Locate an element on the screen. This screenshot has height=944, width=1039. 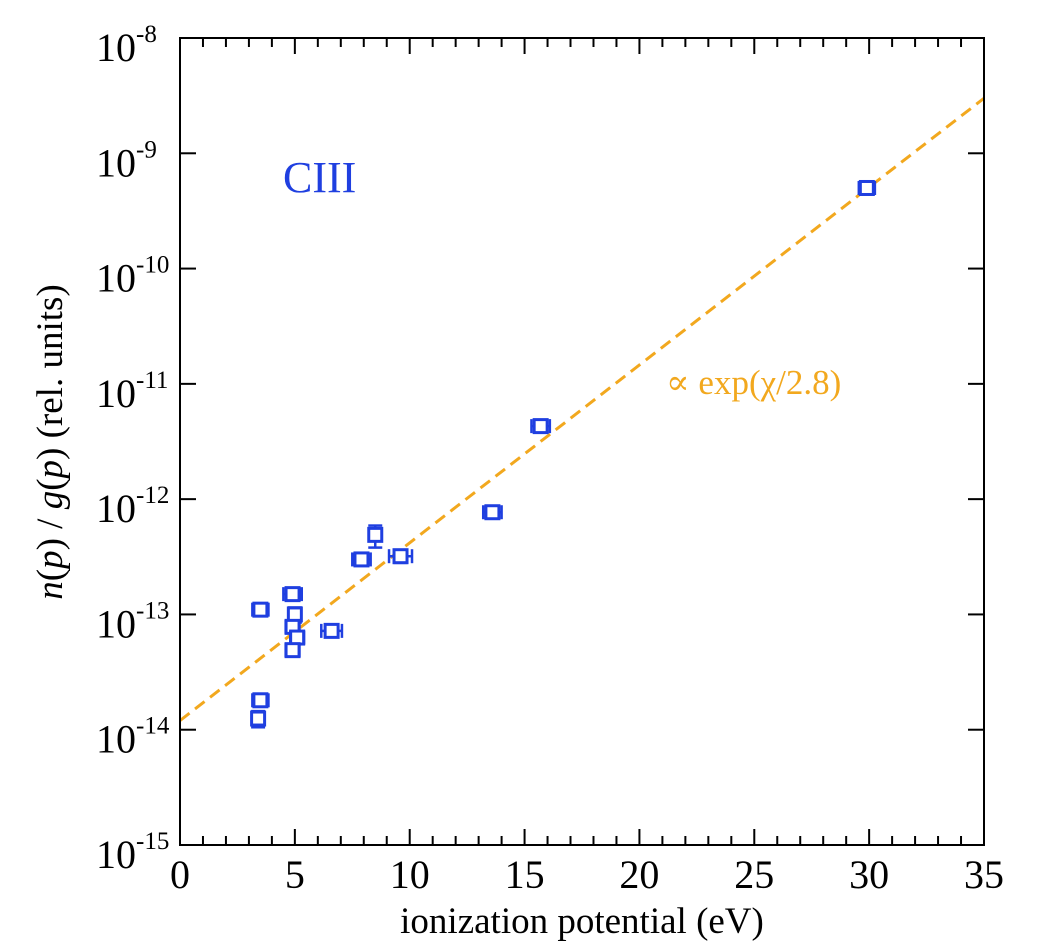
y-axis-title-part: n is located at coordinates (50, 590).